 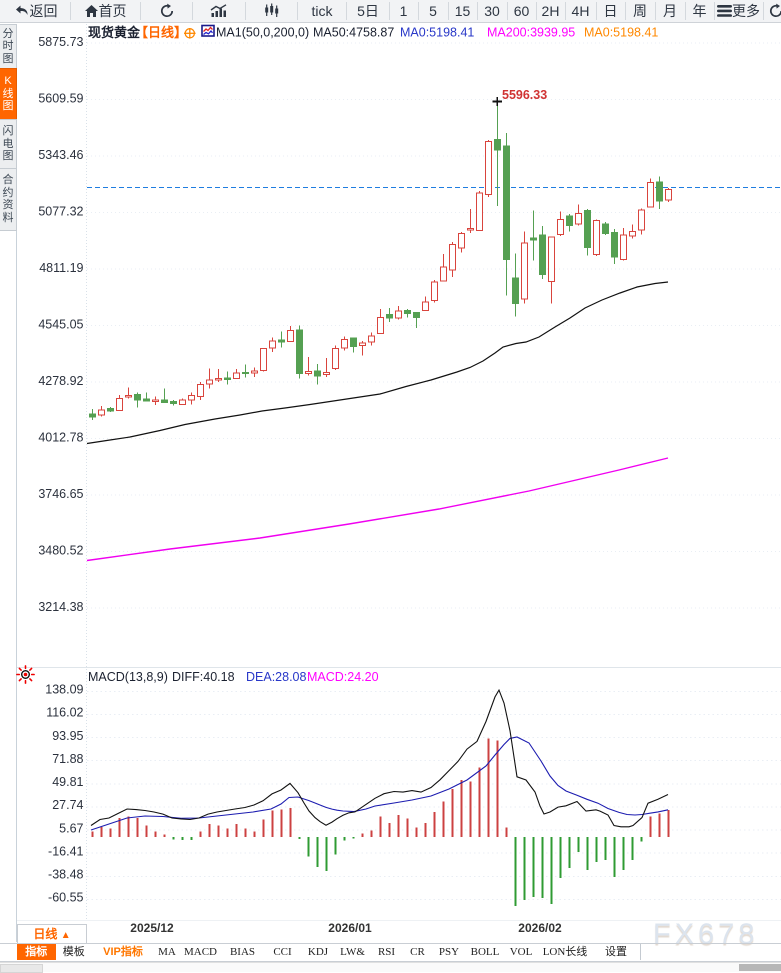 I want to click on svg-text: 5077.32, so click(x=60, y=212).